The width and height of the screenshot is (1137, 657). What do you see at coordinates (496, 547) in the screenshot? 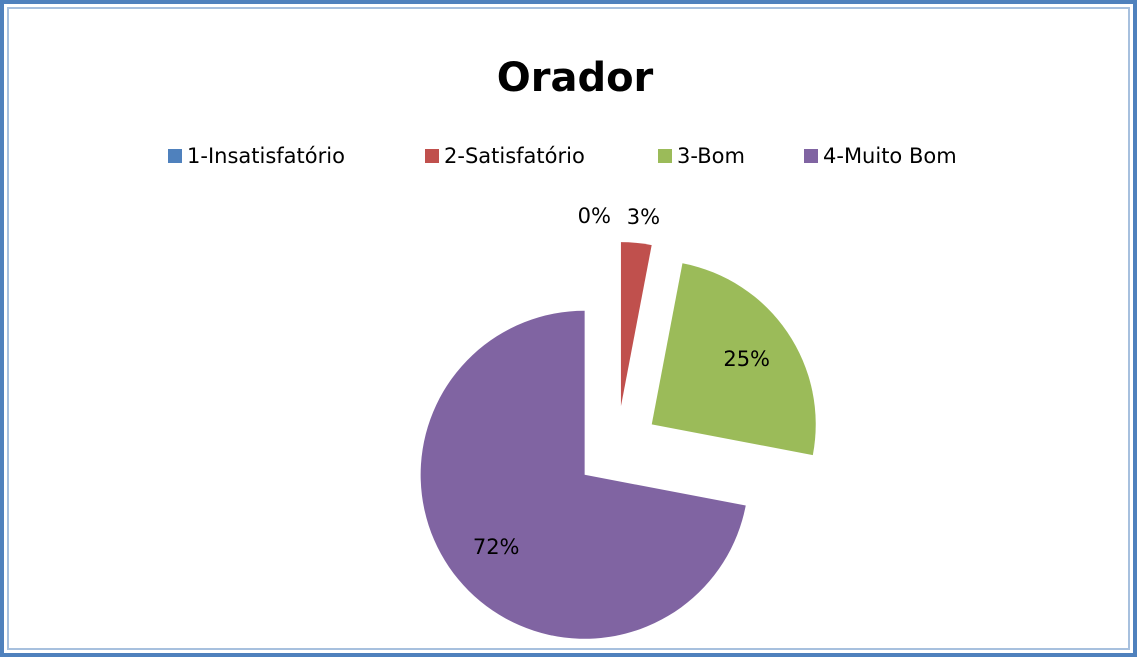
I see `data-label: 72%` at bounding box center [496, 547].